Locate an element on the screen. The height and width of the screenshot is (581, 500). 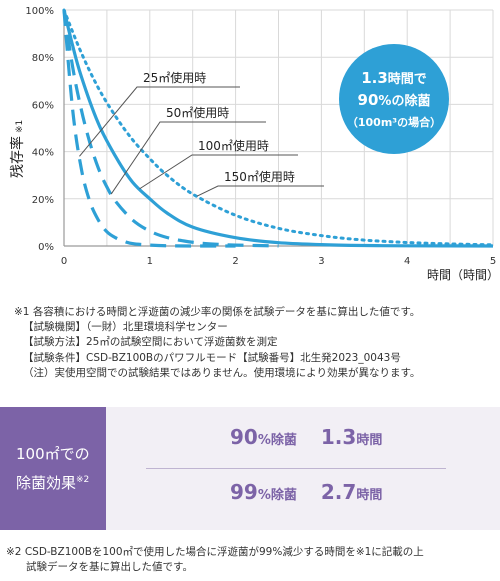
effect-heading: 100㎡での 除菌効果※2 is located at coordinates (53, 468).